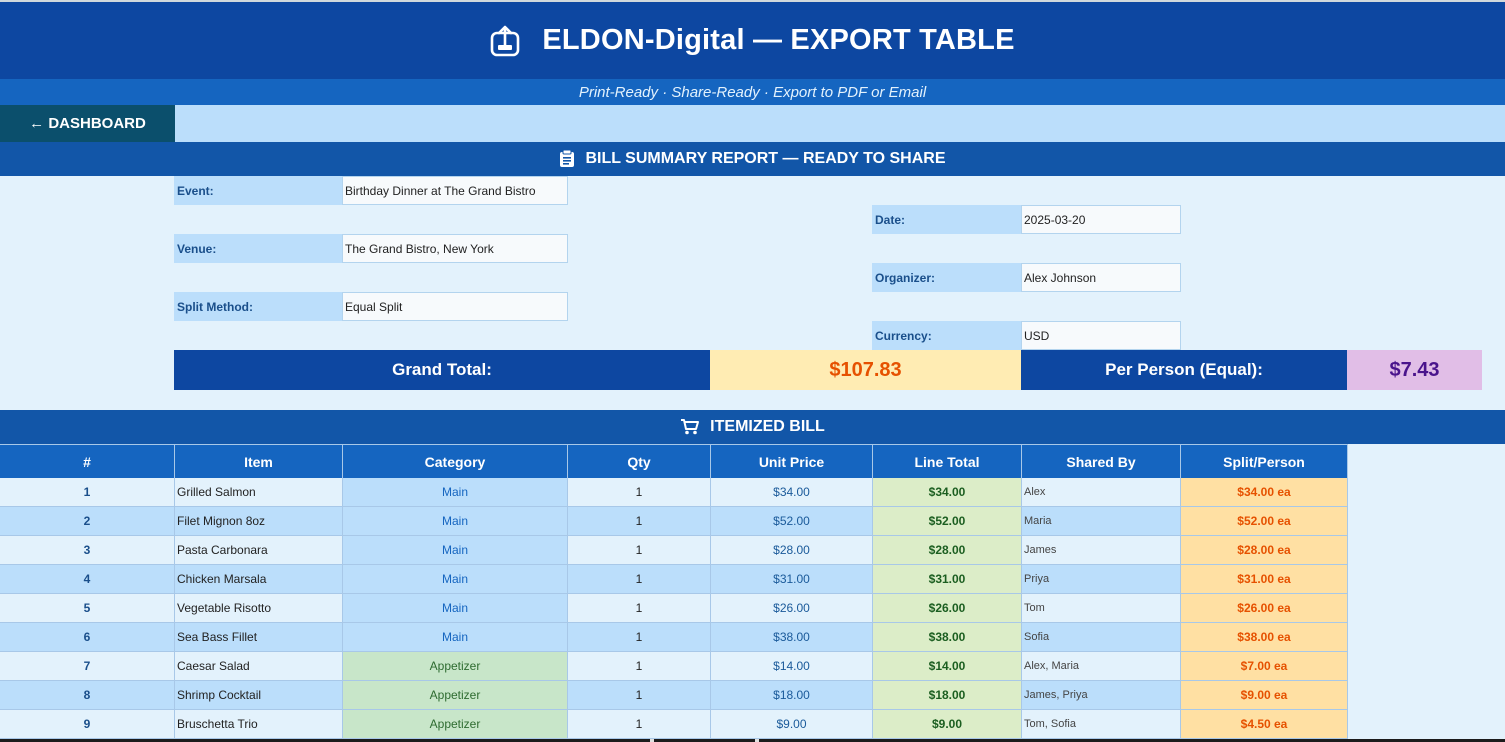 This screenshot has height=742, width=1505. Describe the element at coordinates (752, 740) in the screenshot. I see `window-bottom-border` at that location.